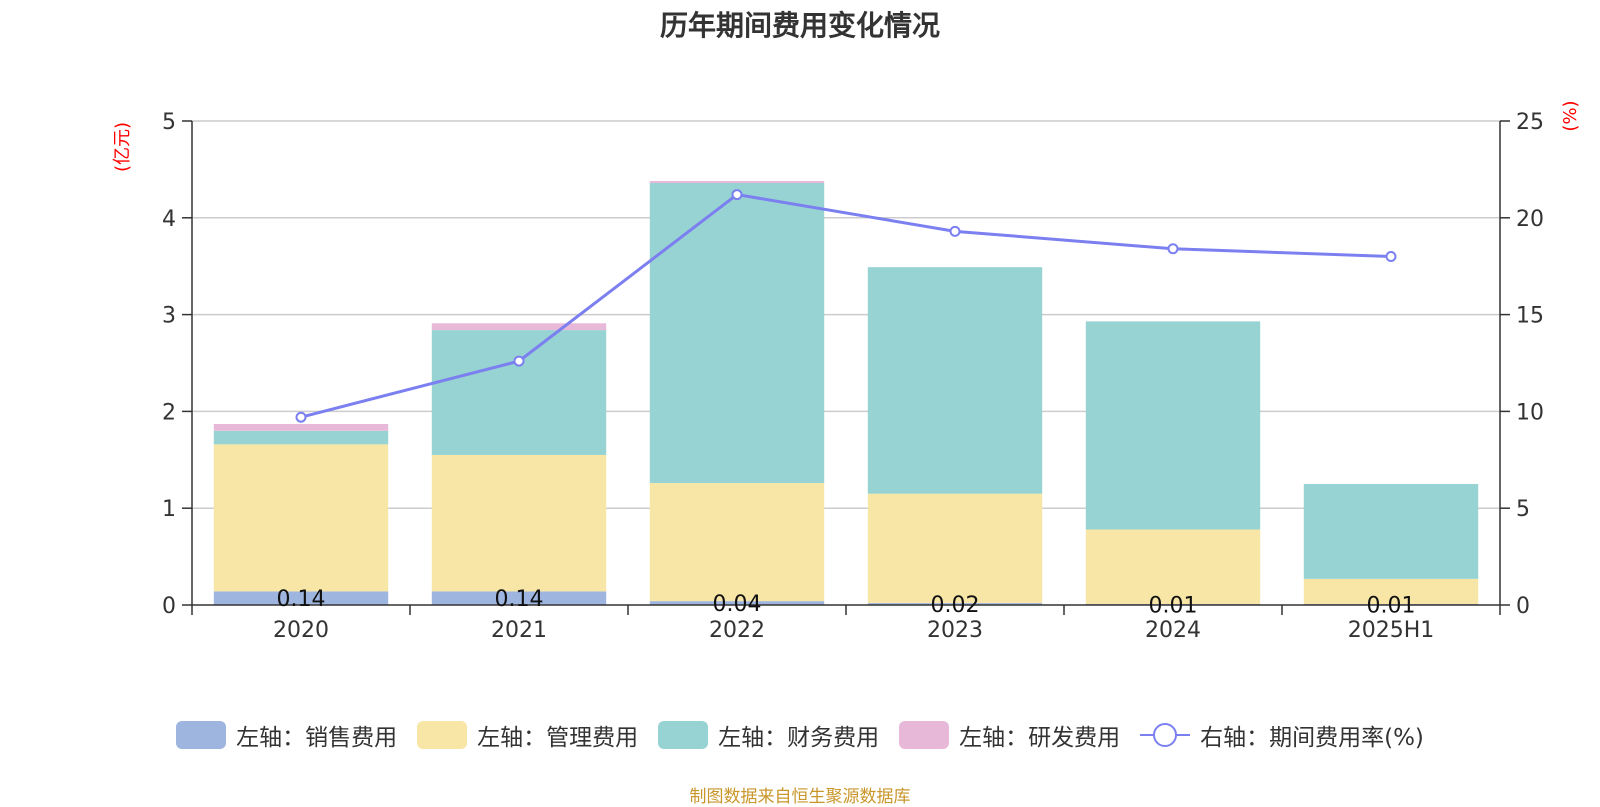 The image size is (1600, 807). Describe the element at coordinates (1530, 219) in the screenshot. I see `right-tick-label: 20` at that location.